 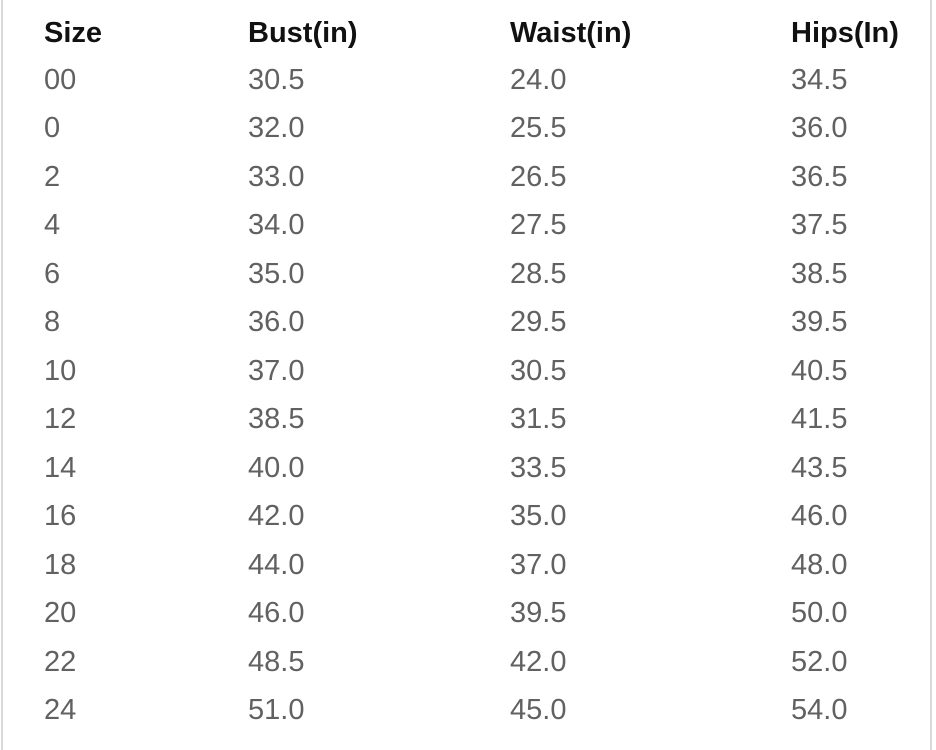 What do you see at coordinates (466, 662) in the screenshot?
I see `table-row: 22 48.5 42.0 52.0` at bounding box center [466, 662].